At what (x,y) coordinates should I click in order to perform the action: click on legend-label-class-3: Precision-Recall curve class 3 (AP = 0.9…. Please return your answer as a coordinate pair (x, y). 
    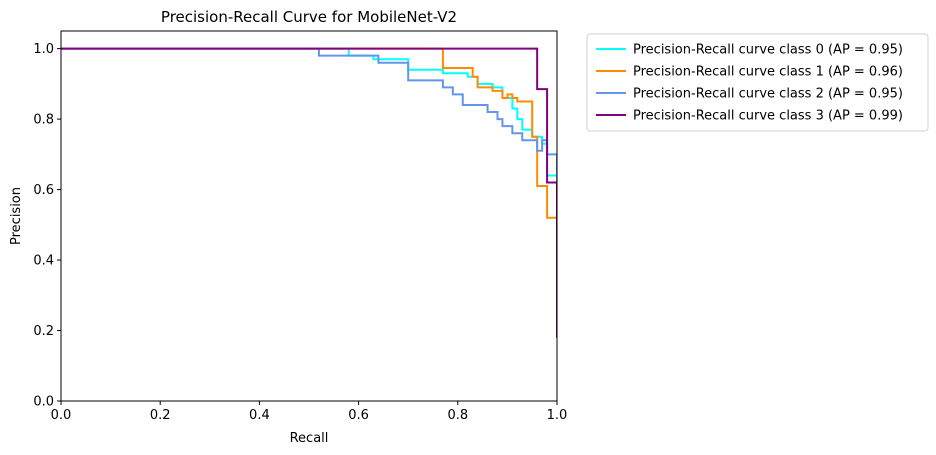
    Looking at the image, I should click on (768, 116).